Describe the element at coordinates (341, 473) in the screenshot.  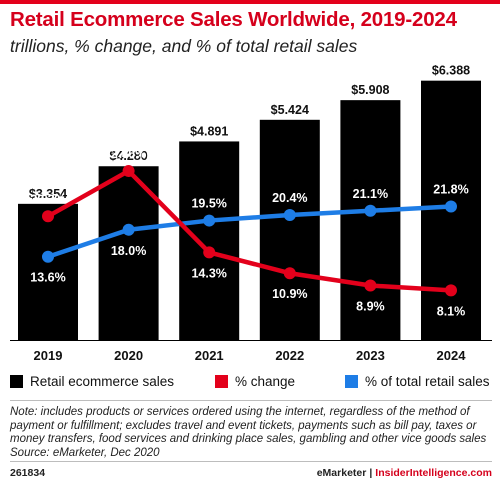
I see `brand-emarketer: eMarketer` at that location.